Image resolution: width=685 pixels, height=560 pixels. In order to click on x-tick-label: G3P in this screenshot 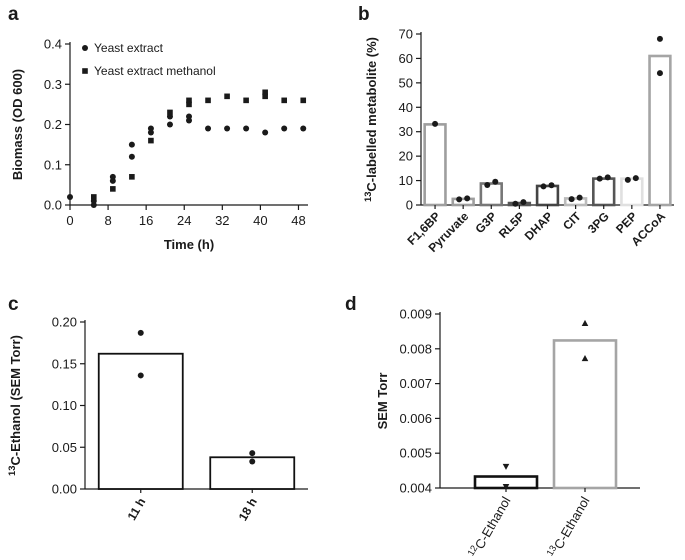, I will do `click(486, 222)`.